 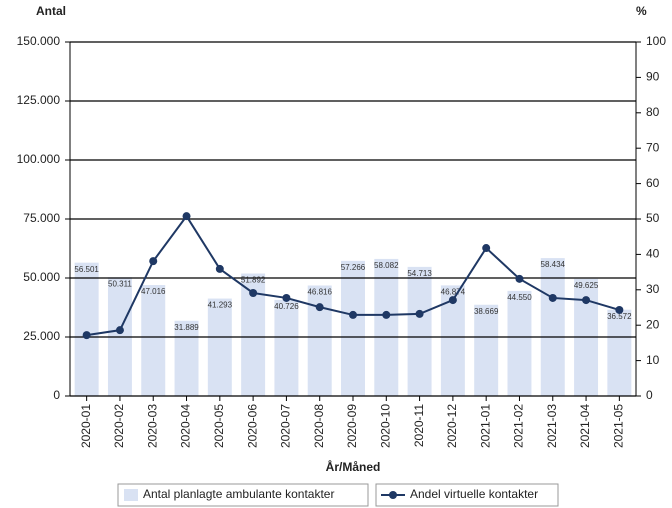 What do you see at coordinates (153, 291) in the screenshot?
I see `value-label: 47.016` at bounding box center [153, 291].